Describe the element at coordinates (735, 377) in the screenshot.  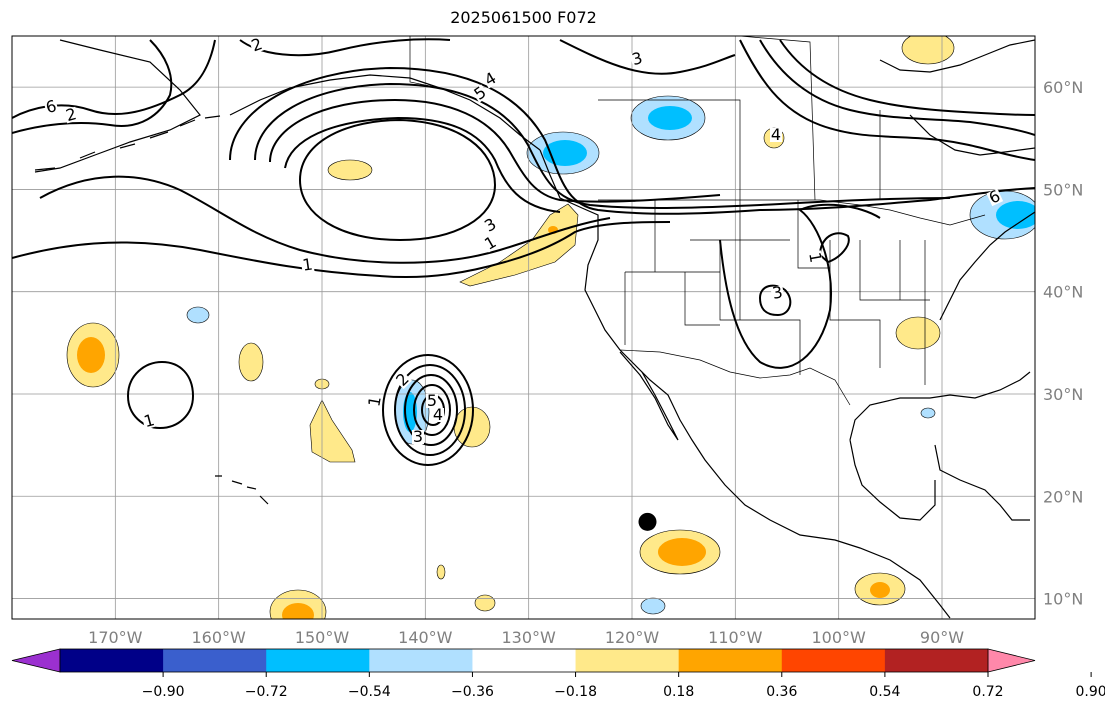
I see `us-mexico-border` at that location.